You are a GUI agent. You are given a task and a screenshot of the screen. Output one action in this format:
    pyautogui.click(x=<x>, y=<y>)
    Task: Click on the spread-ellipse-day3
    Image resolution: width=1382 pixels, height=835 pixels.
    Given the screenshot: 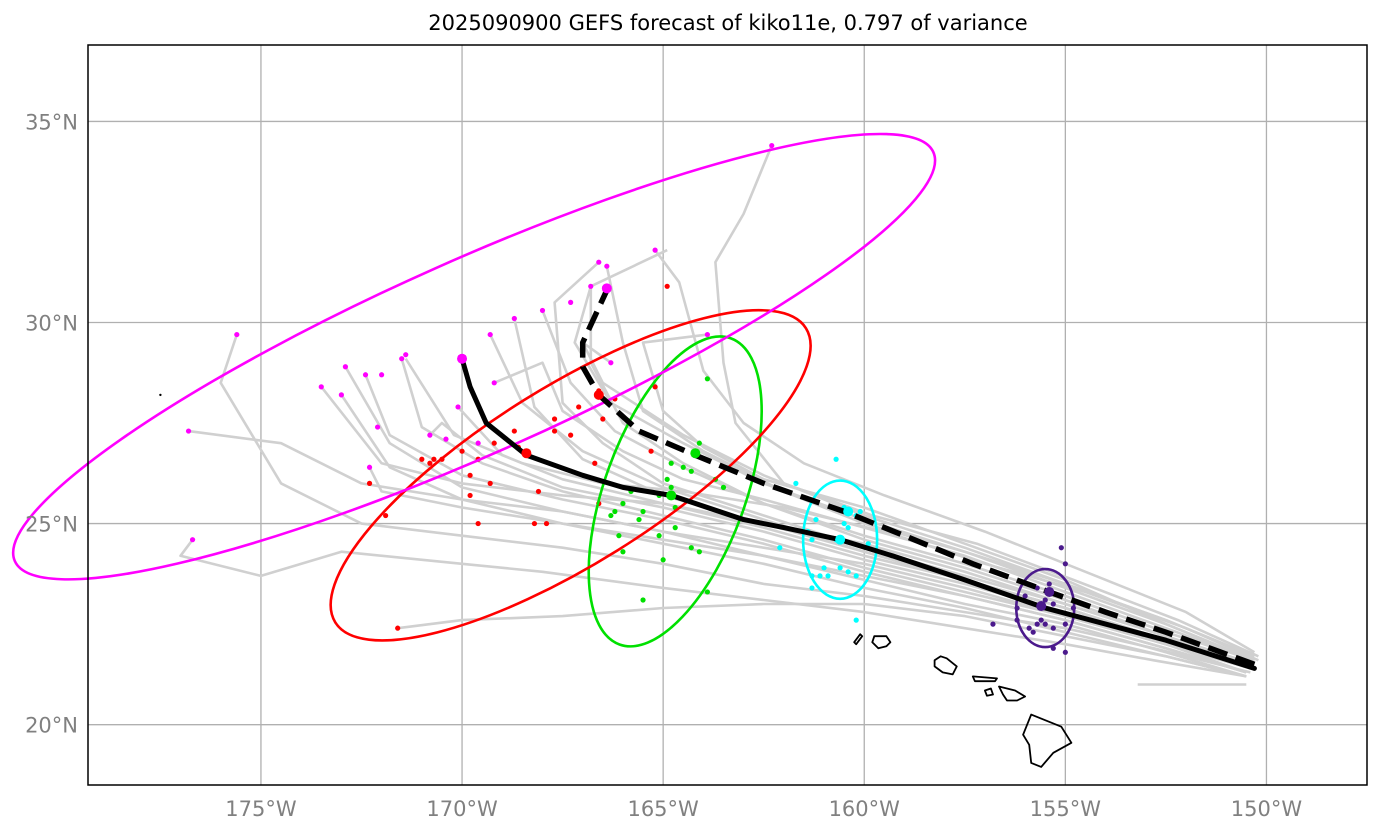 What is the action you would take?
    pyautogui.click(x=675, y=491)
    